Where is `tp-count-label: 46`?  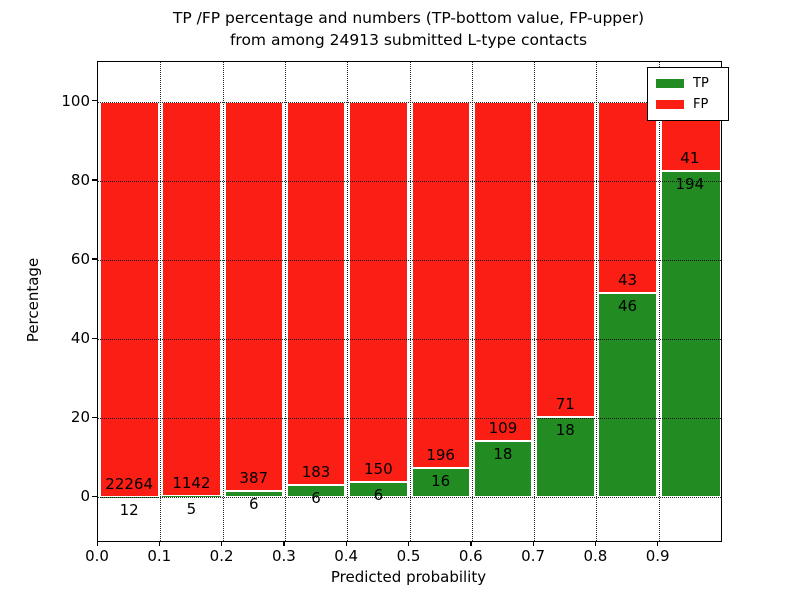 tp-count-label: 46 is located at coordinates (628, 305).